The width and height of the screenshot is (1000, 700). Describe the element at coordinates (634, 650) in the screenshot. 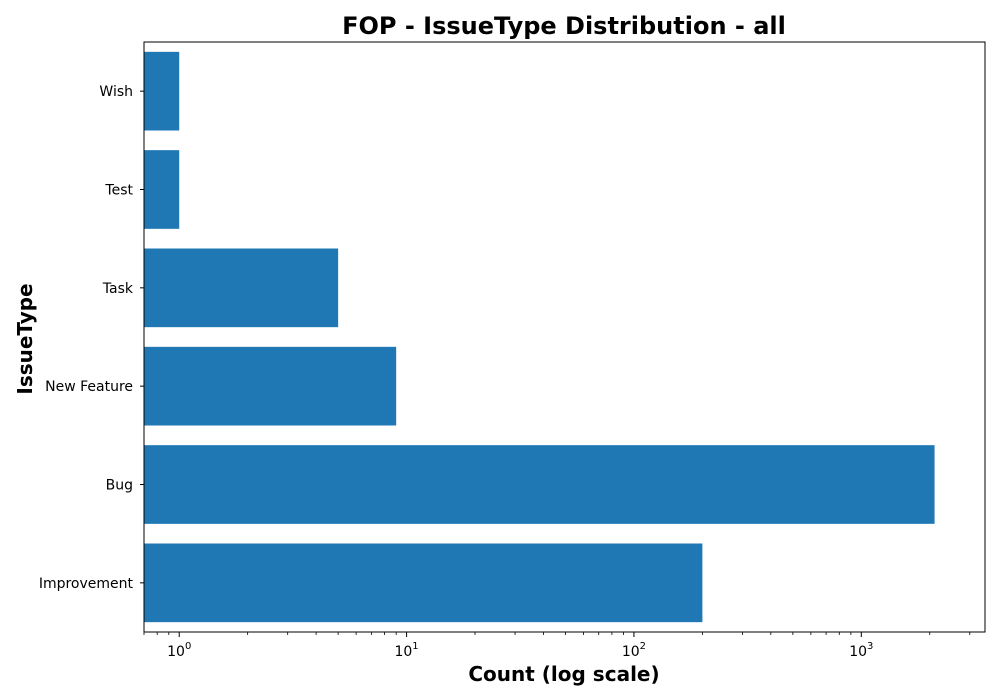

I see `x-tick-label: 10²` at that location.